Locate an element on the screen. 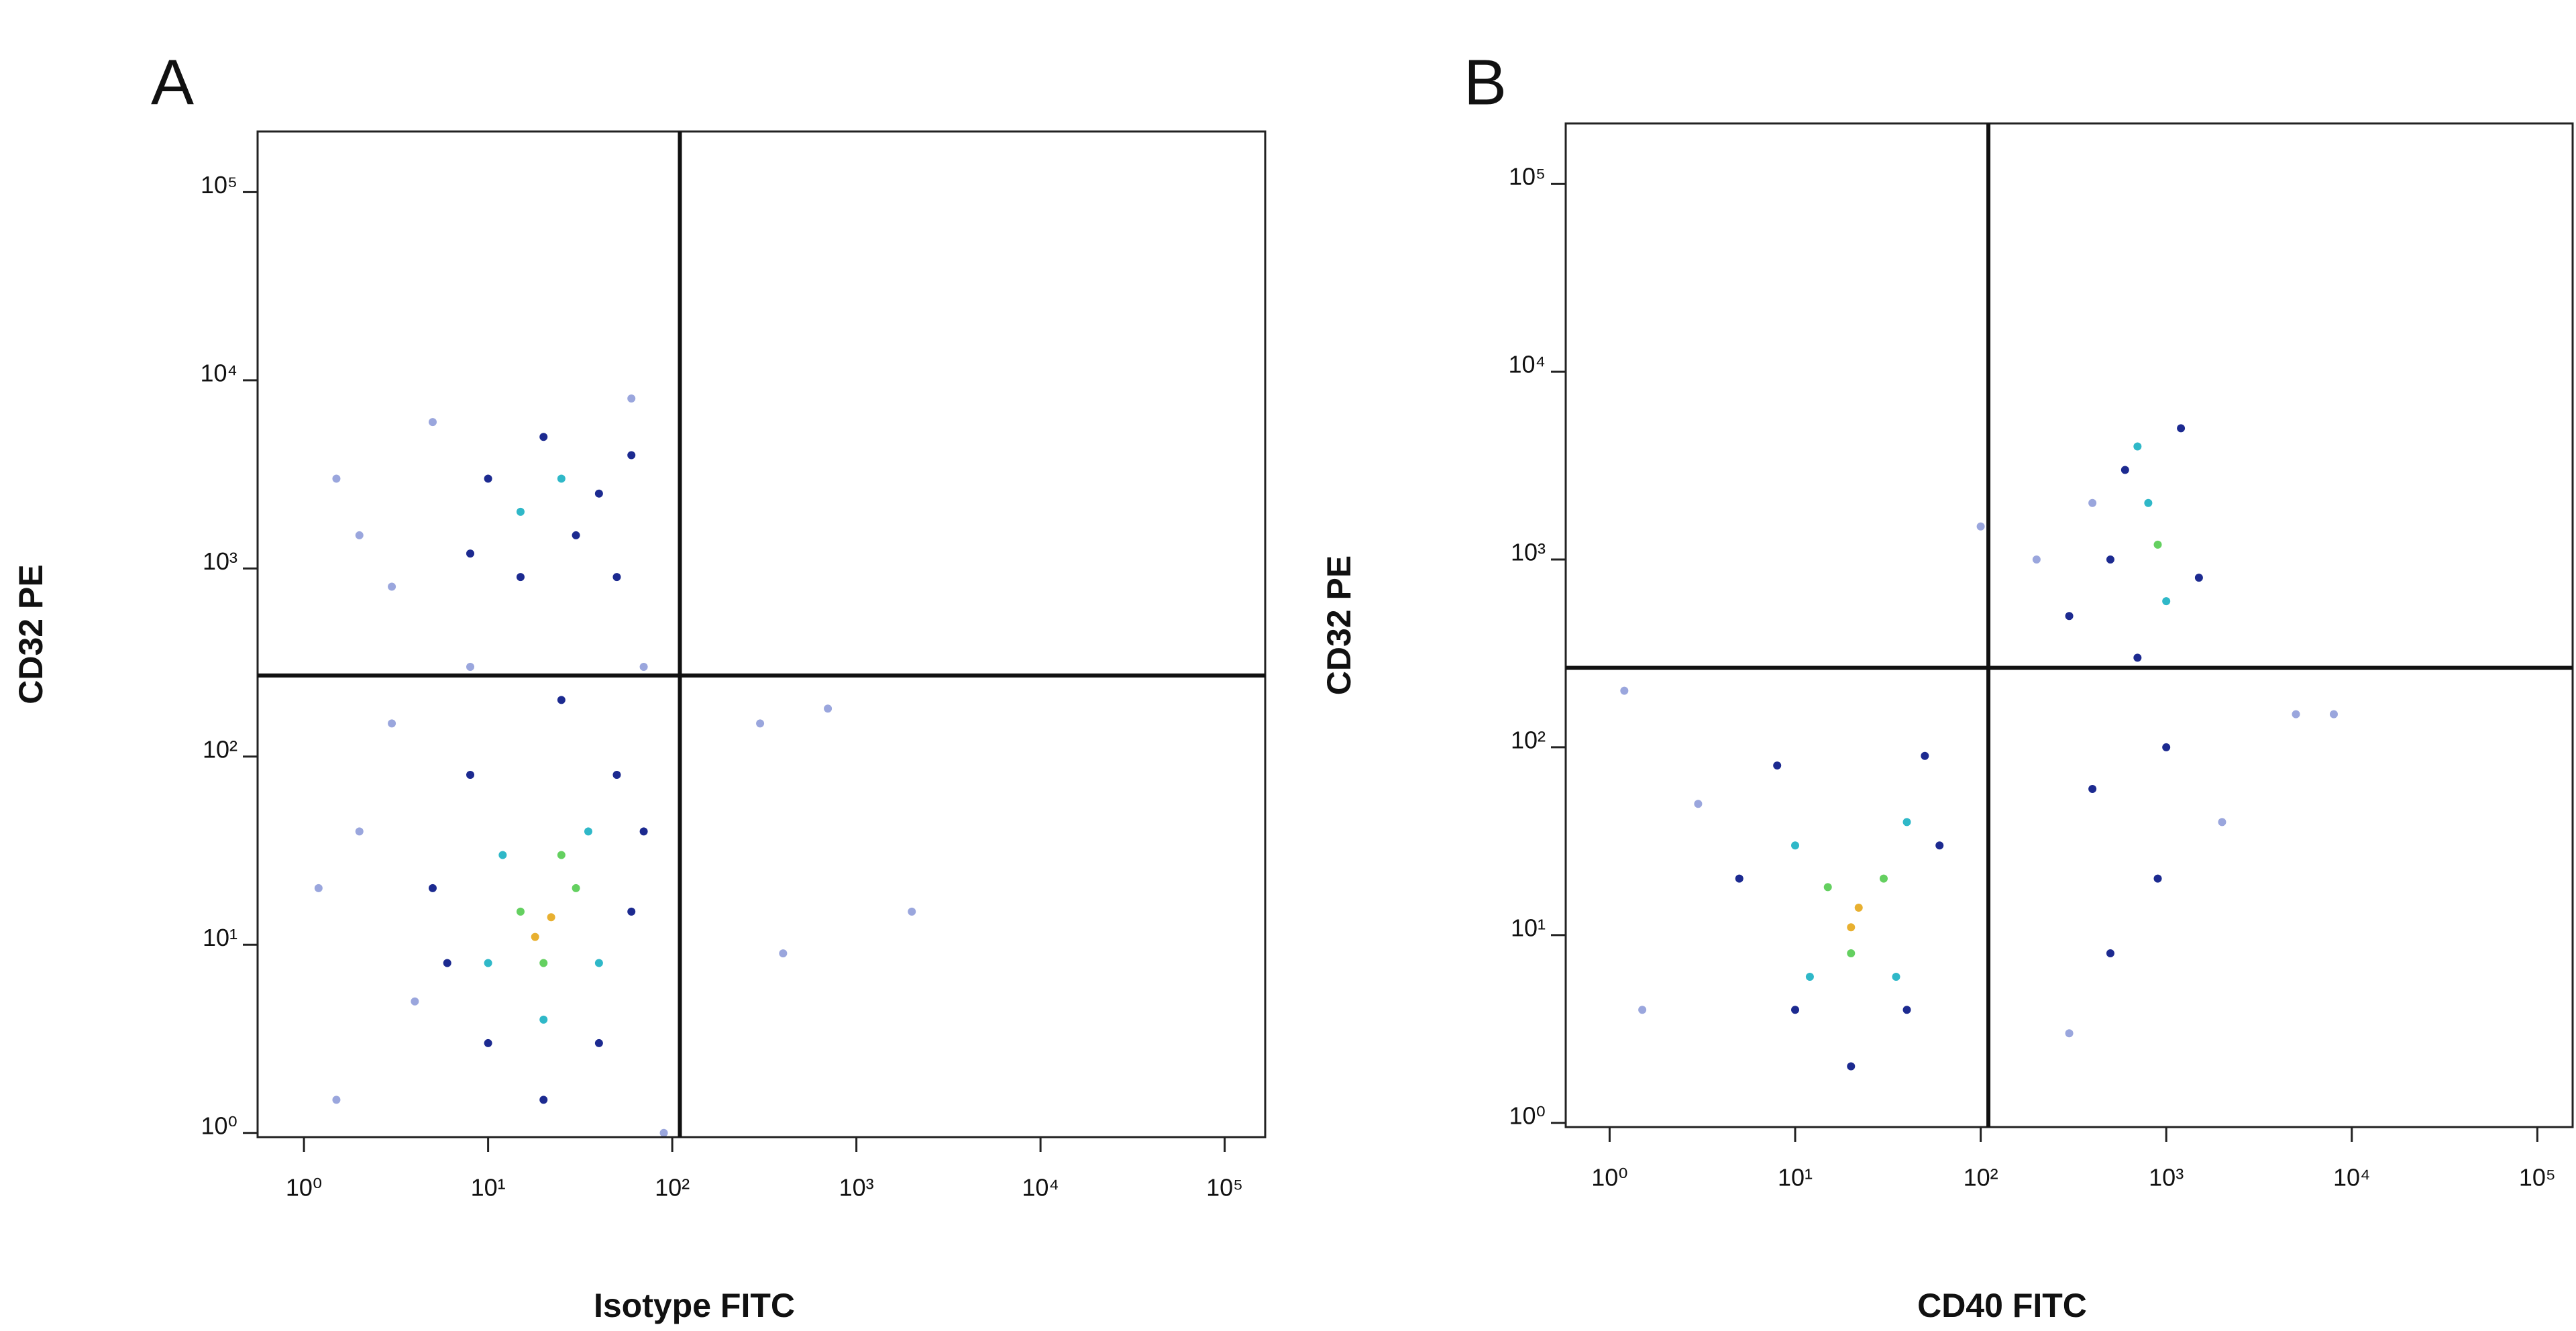 The image size is (2576, 1331). x-tick-label: 10⁵ is located at coordinates (2537, 1177).